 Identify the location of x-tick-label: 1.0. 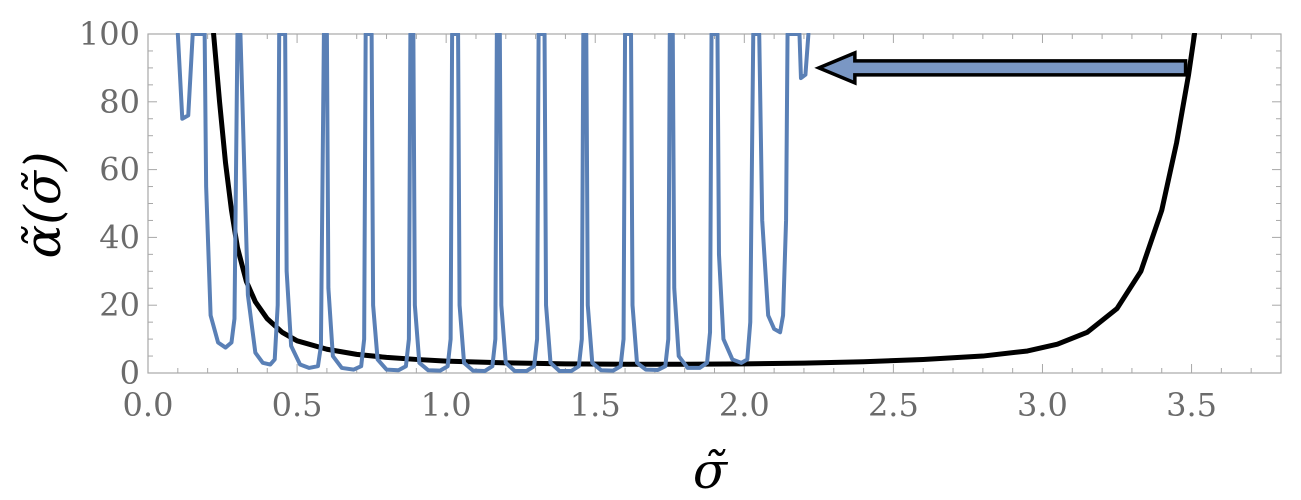
(446, 405).